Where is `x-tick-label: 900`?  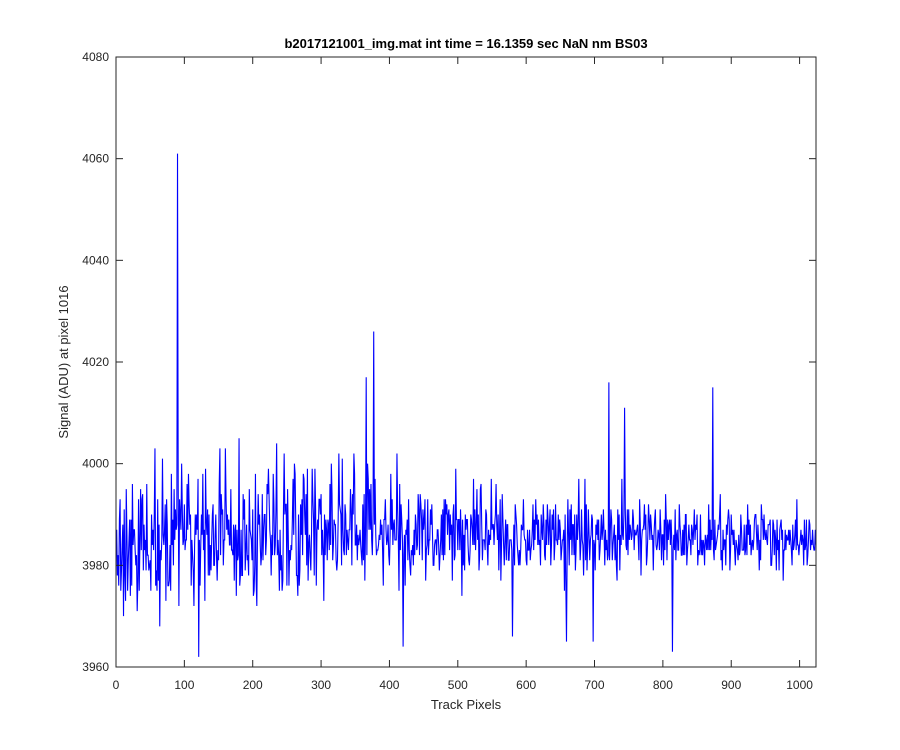
x-tick-label: 900 is located at coordinates (731, 685).